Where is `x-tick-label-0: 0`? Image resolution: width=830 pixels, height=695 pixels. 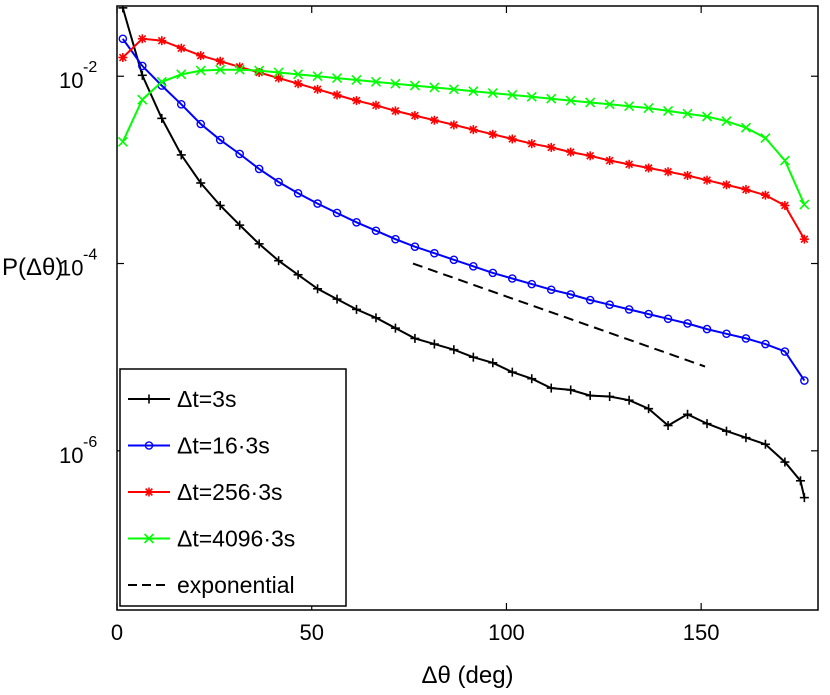 x-tick-label-0: 0 is located at coordinates (117, 632).